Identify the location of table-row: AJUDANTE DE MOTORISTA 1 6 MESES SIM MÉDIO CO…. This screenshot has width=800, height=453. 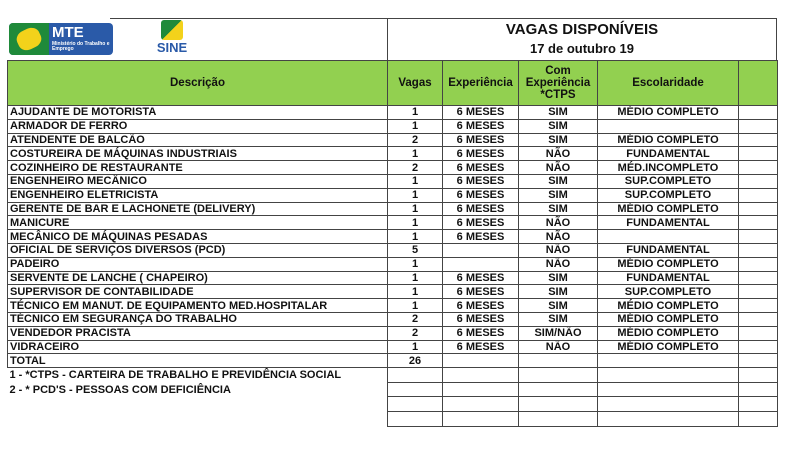
(392, 112).